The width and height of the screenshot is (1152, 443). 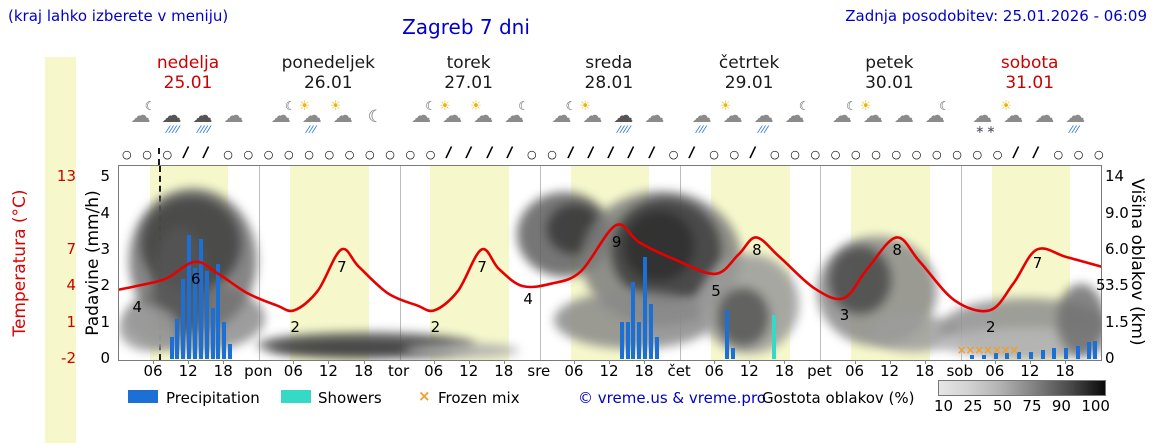 What do you see at coordinates (679, 371) in the screenshot?
I see `time-tick: čet` at bounding box center [679, 371].